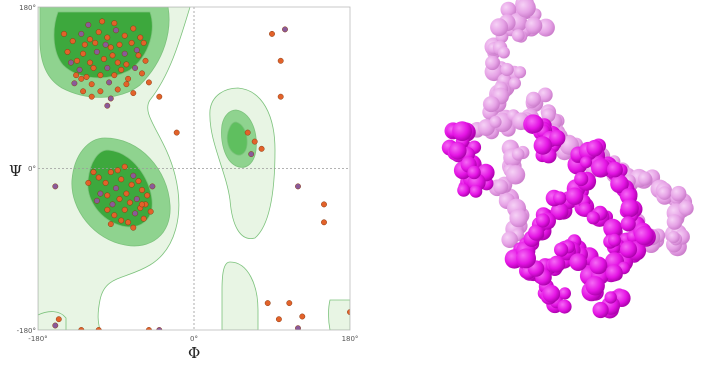  I want to click on y-axis-label: Ψ, so click(15, 171).